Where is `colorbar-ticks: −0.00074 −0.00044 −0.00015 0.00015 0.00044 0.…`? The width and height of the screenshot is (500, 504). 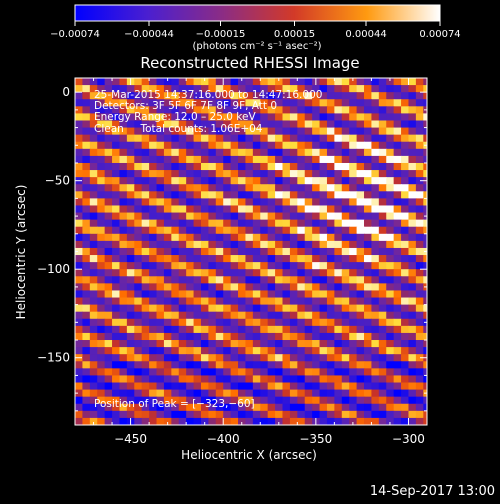
colorbar-ticks: −0.00074 −0.00044 −0.00015 0.00015 0.00044 0.… is located at coordinates (255, 30).